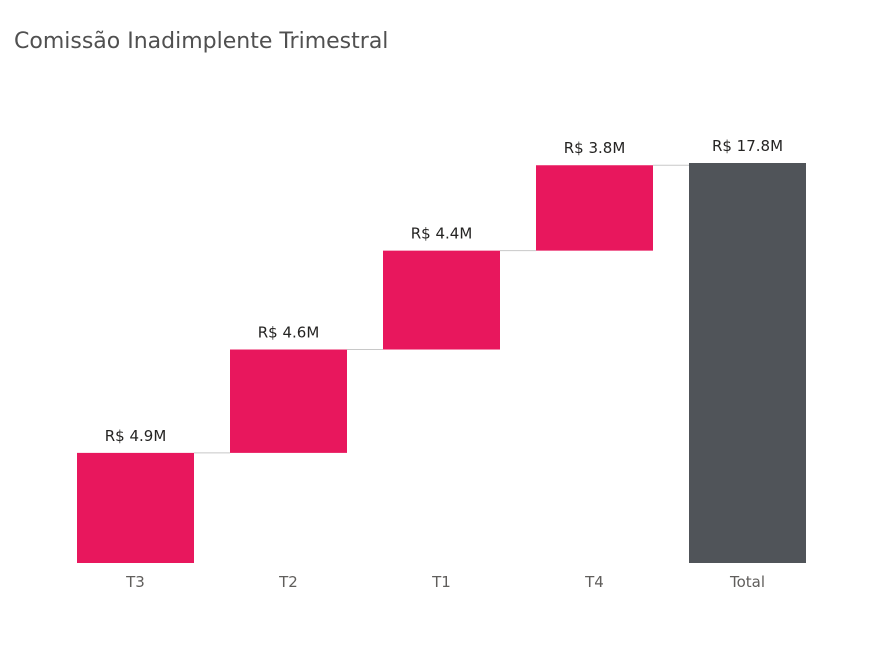  What do you see at coordinates (289, 333) in the screenshot?
I see `data-label: R$ 4.6M` at bounding box center [289, 333].